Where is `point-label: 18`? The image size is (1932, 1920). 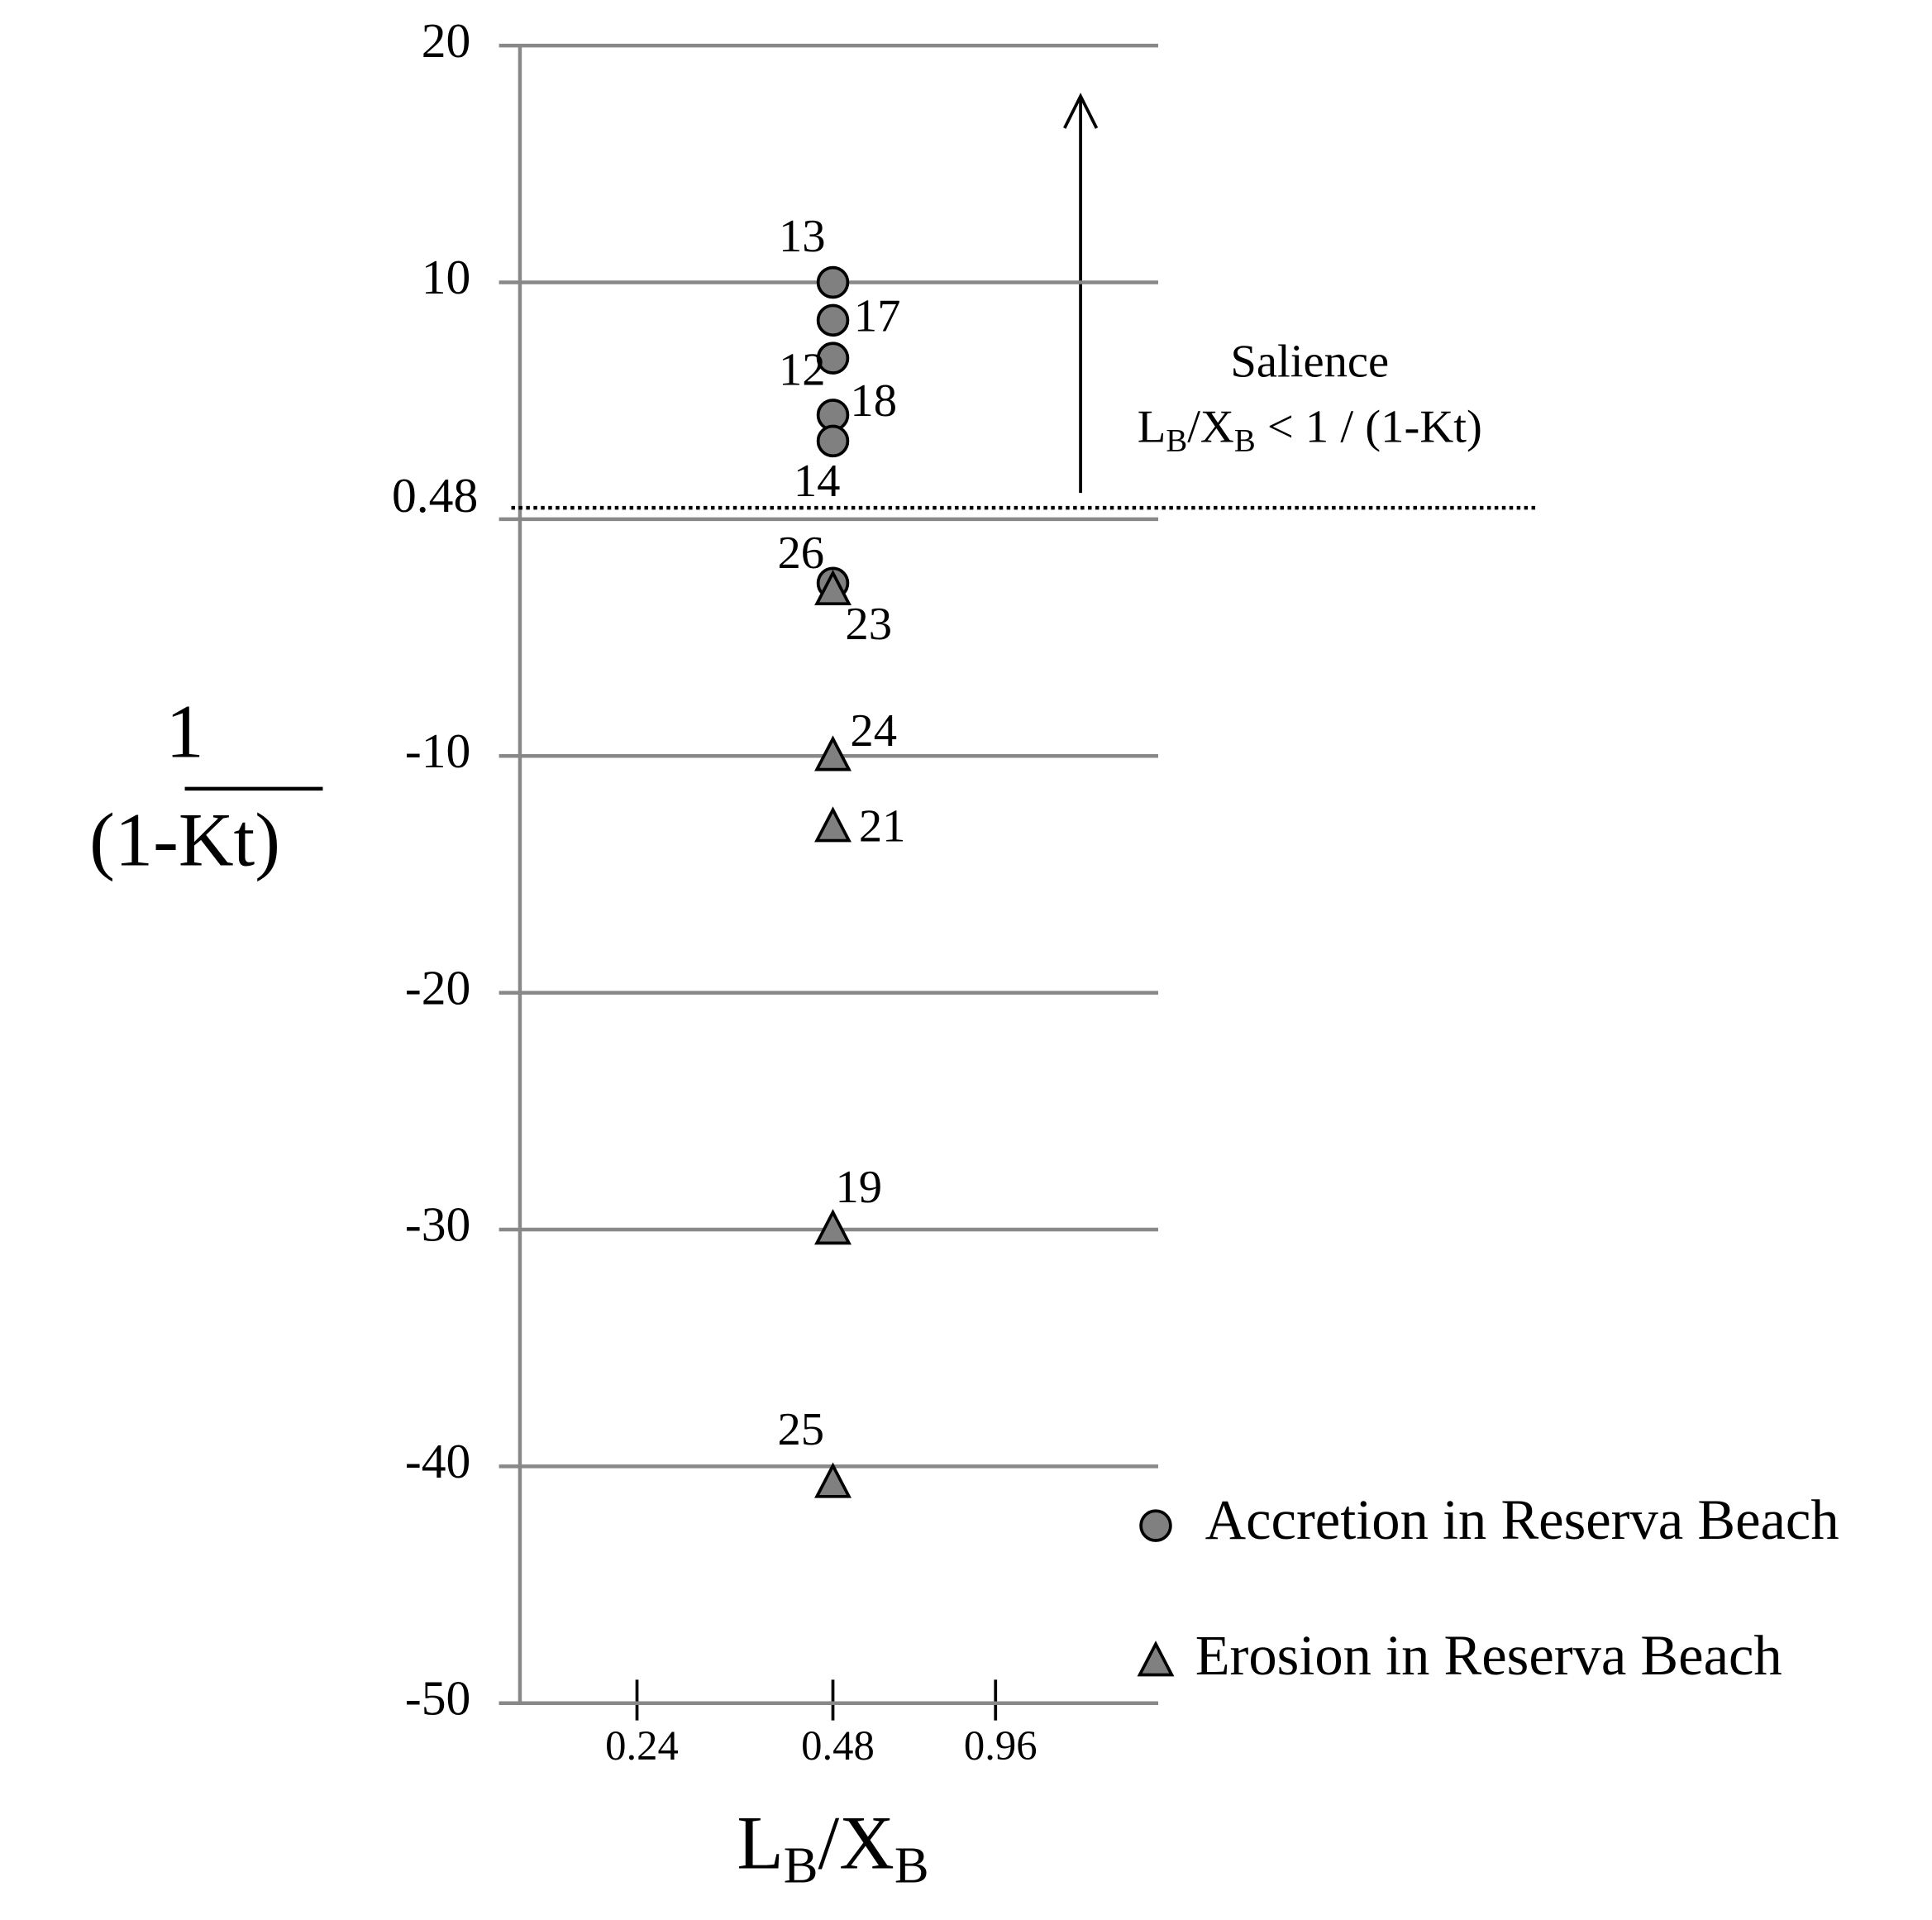 point-label: 18 is located at coordinates (873, 401).